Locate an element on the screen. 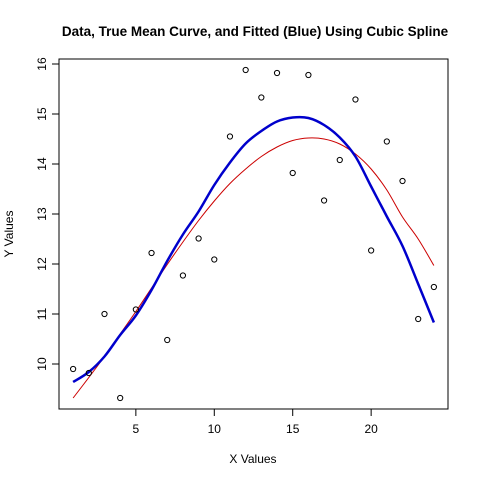  y-tick-label: 12 is located at coordinates (42, 264).